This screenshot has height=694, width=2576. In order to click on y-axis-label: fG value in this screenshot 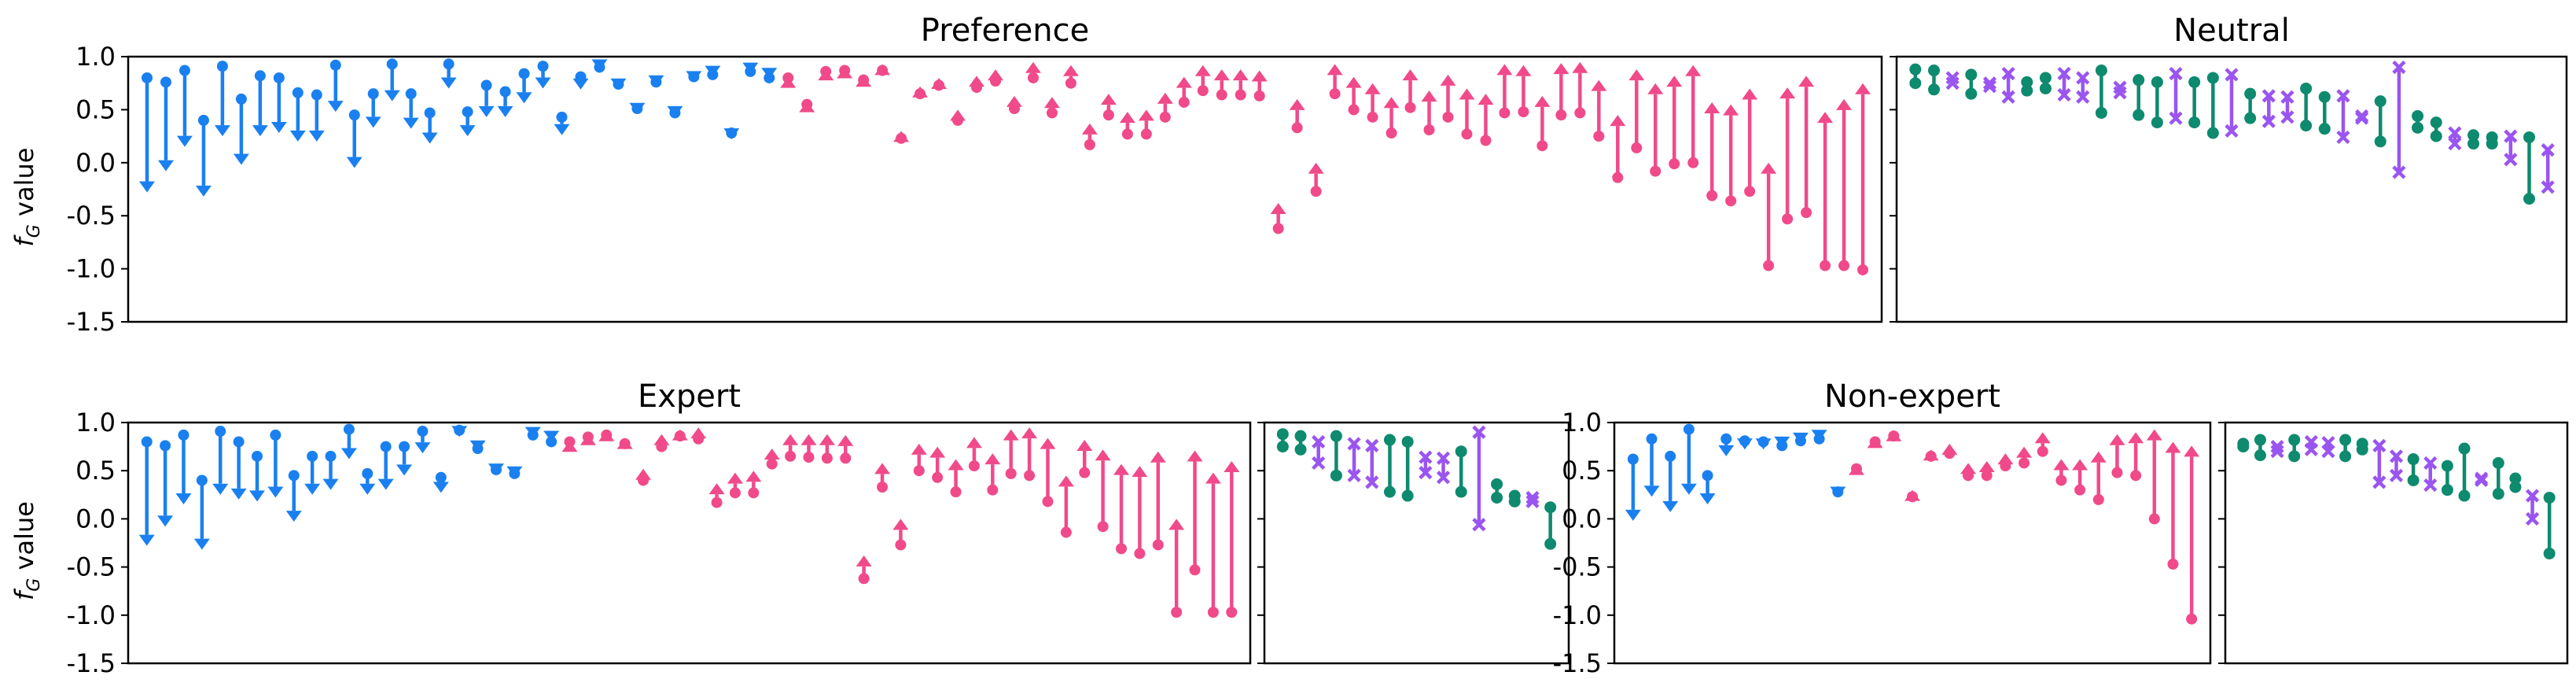, I will do `click(26, 197)`.